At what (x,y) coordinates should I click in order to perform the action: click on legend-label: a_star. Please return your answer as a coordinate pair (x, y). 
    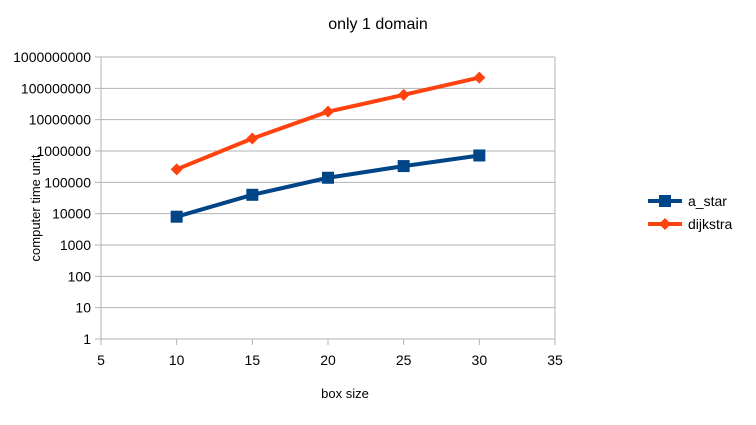
    Looking at the image, I should click on (707, 201).